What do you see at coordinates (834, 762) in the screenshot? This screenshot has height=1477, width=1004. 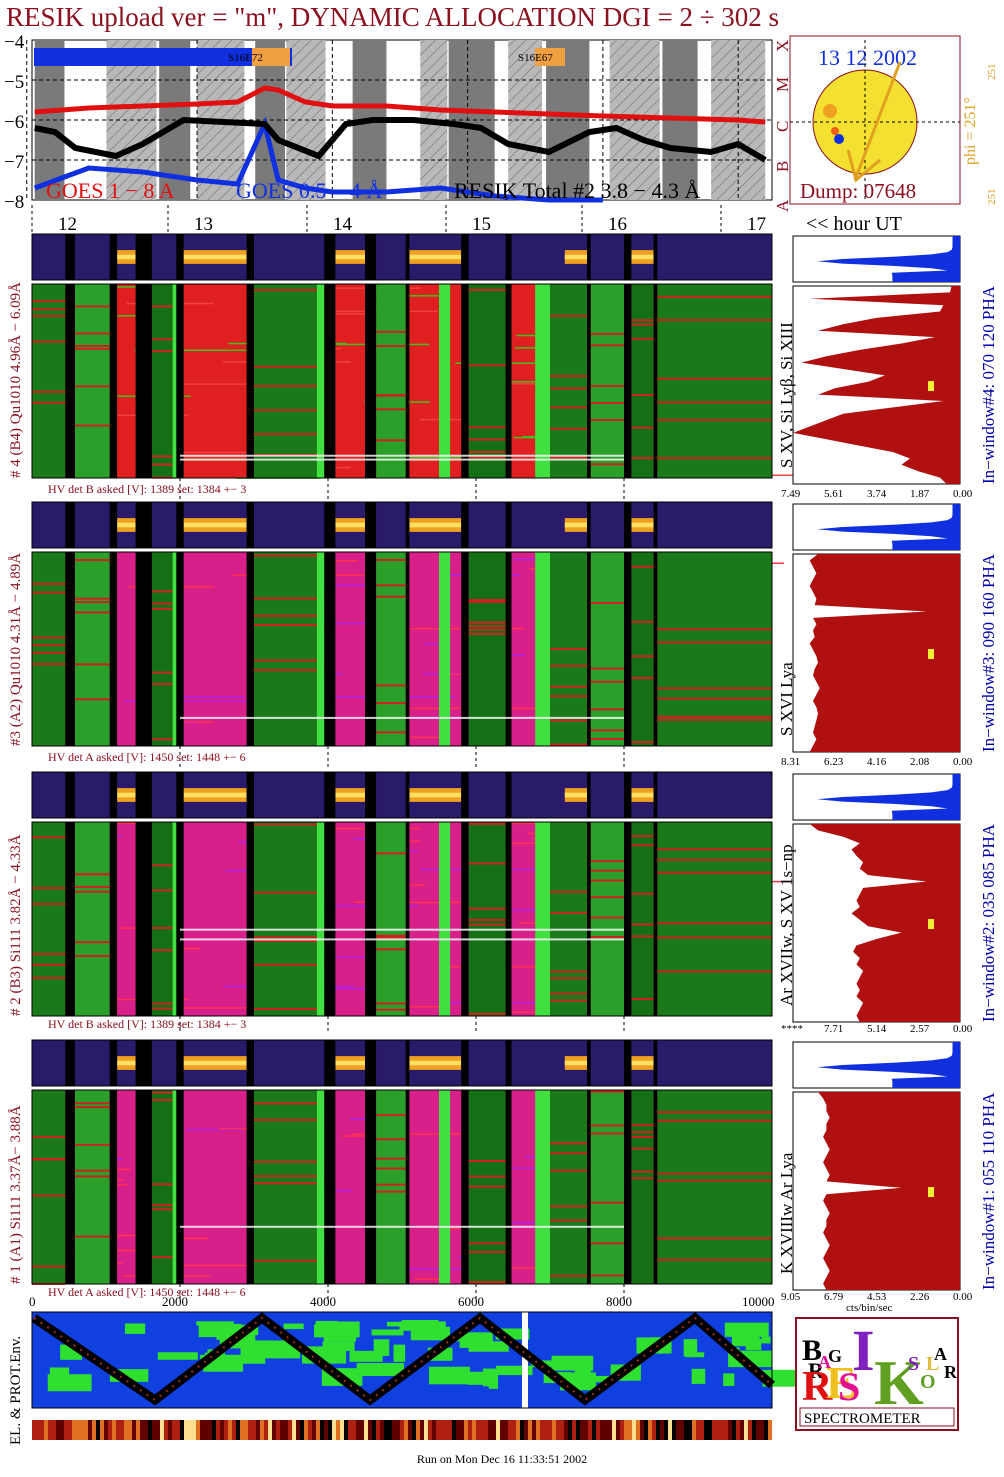 I see `spectrum-tick-label: 6.23` at bounding box center [834, 762].